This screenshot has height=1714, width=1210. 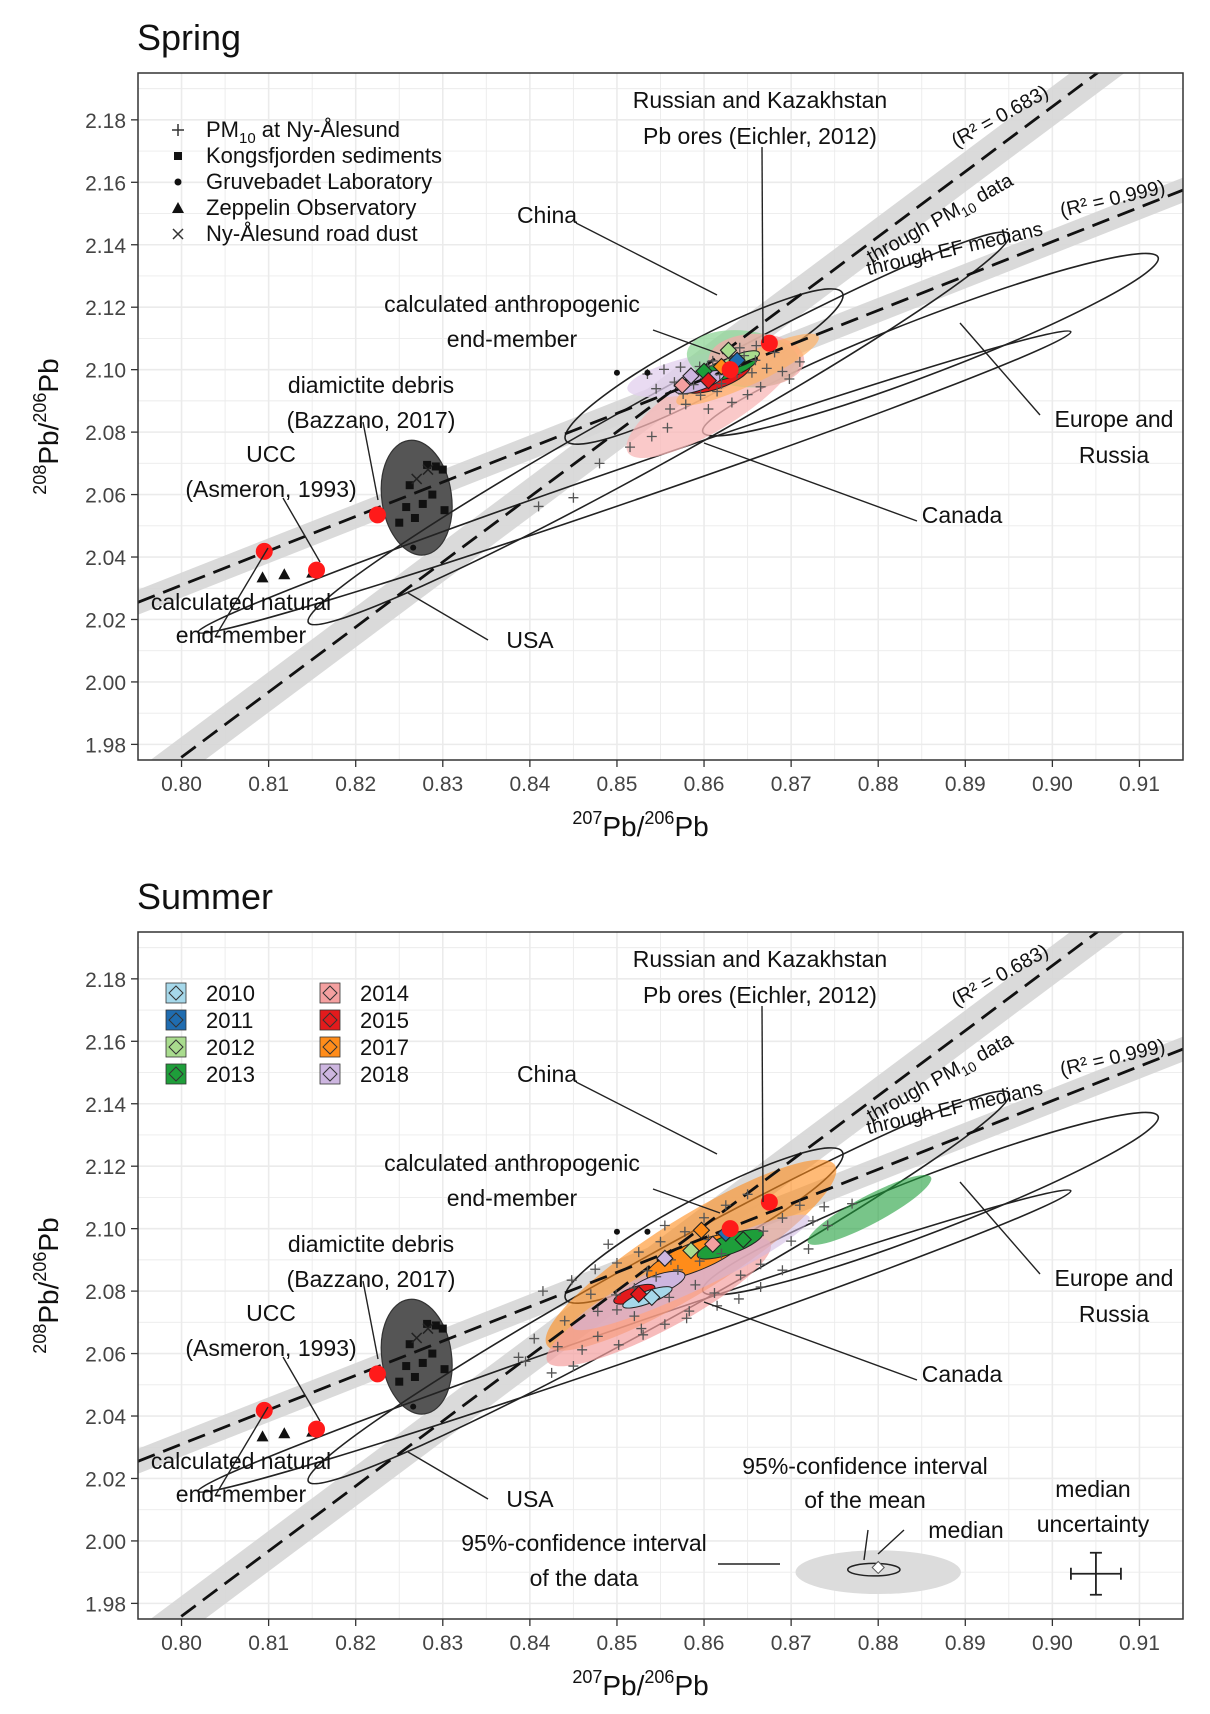 What do you see at coordinates (965, 1530) in the screenshot?
I see `key-median: median` at bounding box center [965, 1530].